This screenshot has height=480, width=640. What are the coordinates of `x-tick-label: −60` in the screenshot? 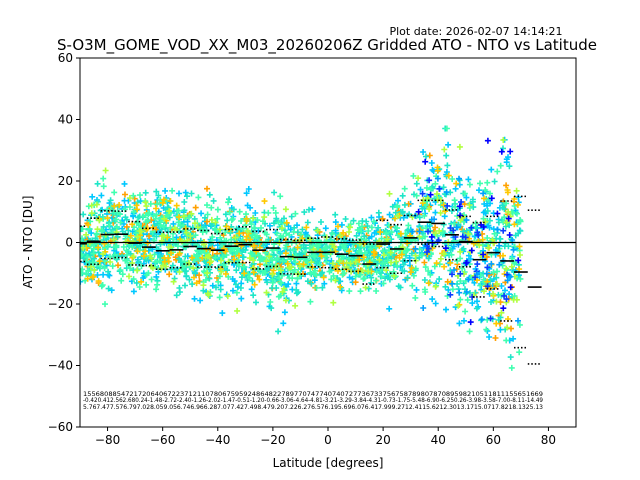 It's located at (162, 440).